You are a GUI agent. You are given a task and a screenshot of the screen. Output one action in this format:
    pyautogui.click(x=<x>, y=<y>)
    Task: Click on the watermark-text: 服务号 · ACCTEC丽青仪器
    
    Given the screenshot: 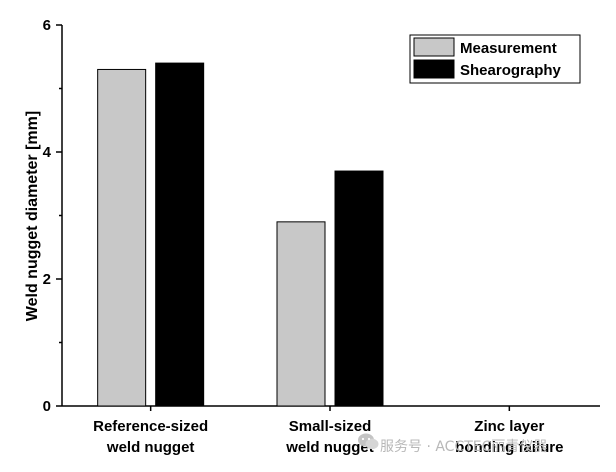 What is the action you would take?
    pyautogui.click(x=463, y=447)
    